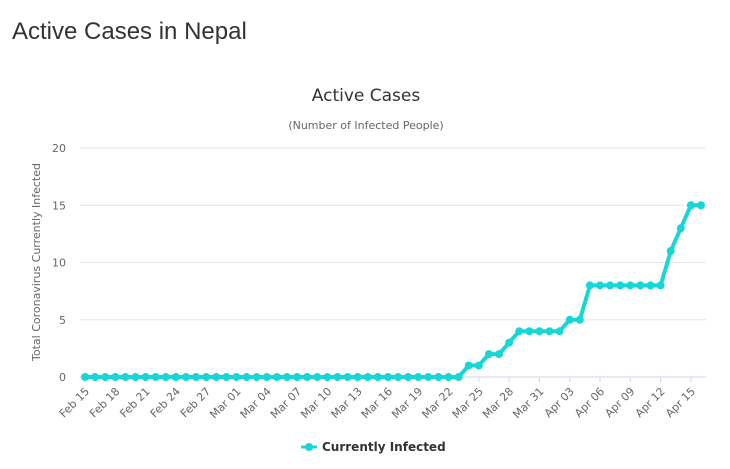 The width and height of the screenshot is (730, 469). Describe the element at coordinates (59, 205) in the screenshot. I see `y-tick-label: 15` at that location.